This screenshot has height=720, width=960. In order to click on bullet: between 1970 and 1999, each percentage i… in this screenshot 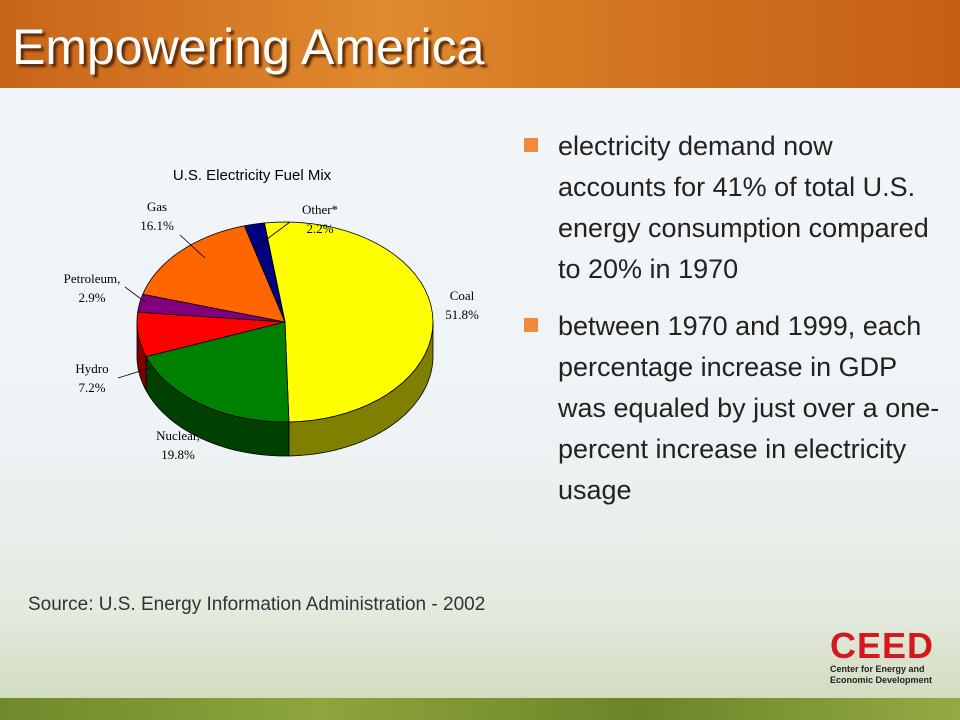, I will do `click(733, 408)`.